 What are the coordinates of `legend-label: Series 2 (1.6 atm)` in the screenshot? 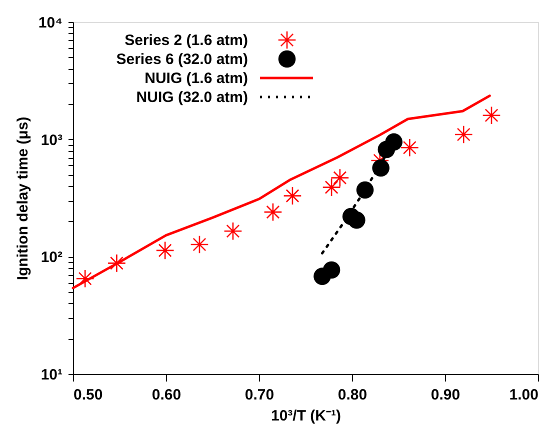 It's located at (186, 40).